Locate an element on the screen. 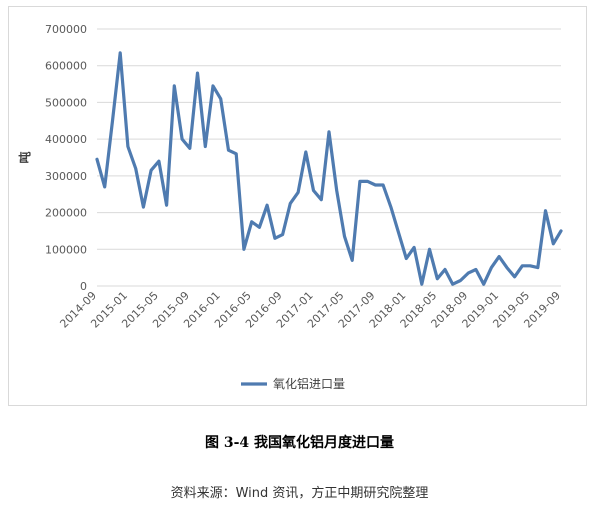 This screenshot has height=508, width=599. source-note: 资料来源：Wind 资讯，方正中期研究院整理 is located at coordinates (299, 493).